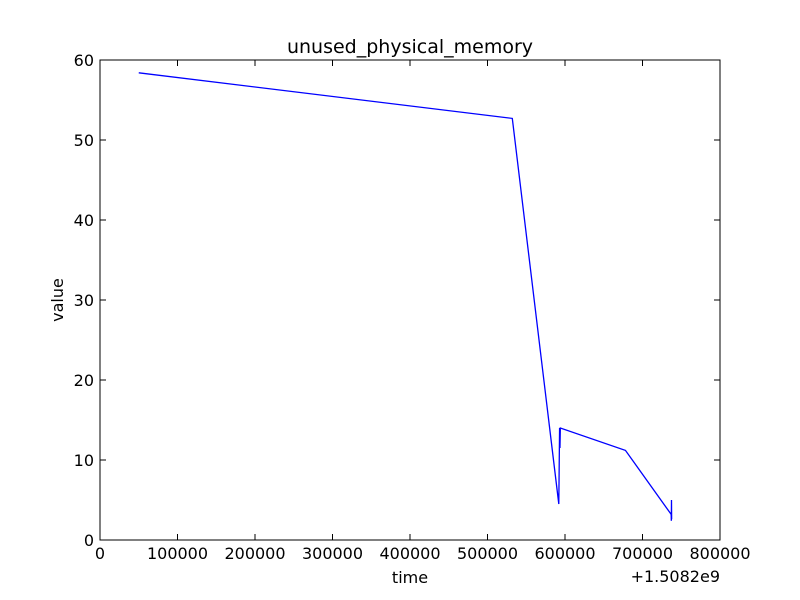 The height and width of the screenshot is (600, 800). What do you see at coordinates (332, 553) in the screenshot?
I see `x-tick-label: 300000` at bounding box center [332, 553].